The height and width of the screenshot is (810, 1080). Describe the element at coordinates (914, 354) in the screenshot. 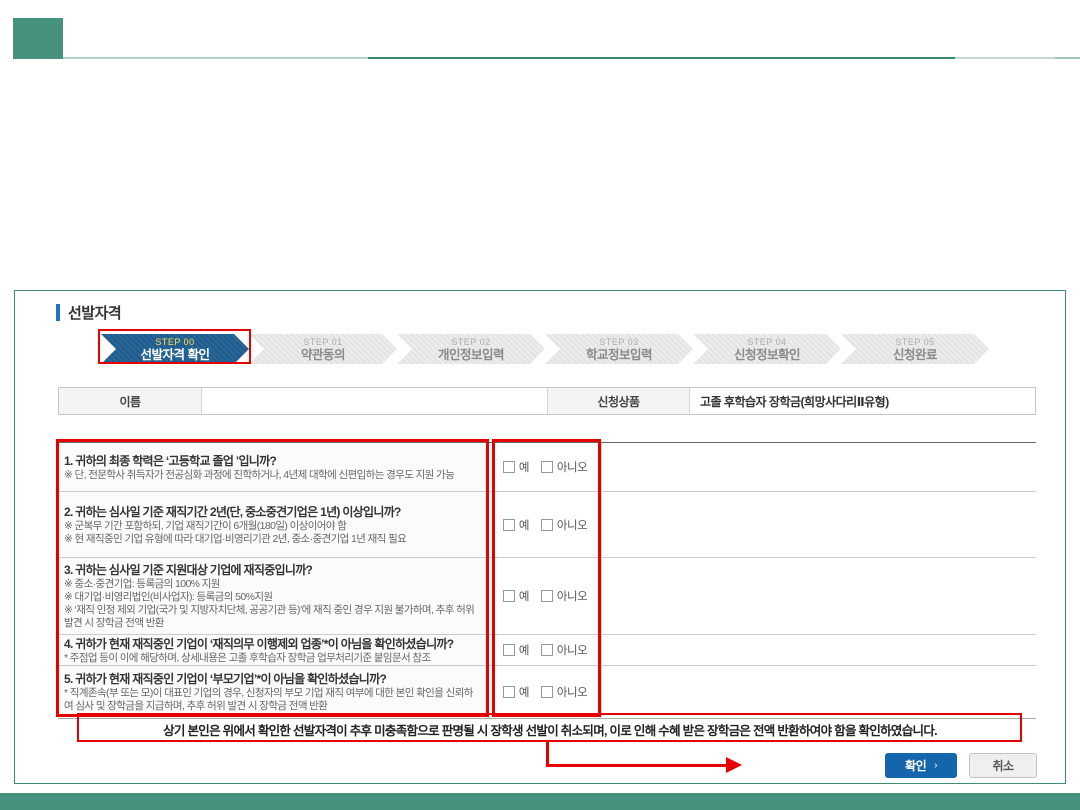

I see `step-label: 신청완료` at that location.